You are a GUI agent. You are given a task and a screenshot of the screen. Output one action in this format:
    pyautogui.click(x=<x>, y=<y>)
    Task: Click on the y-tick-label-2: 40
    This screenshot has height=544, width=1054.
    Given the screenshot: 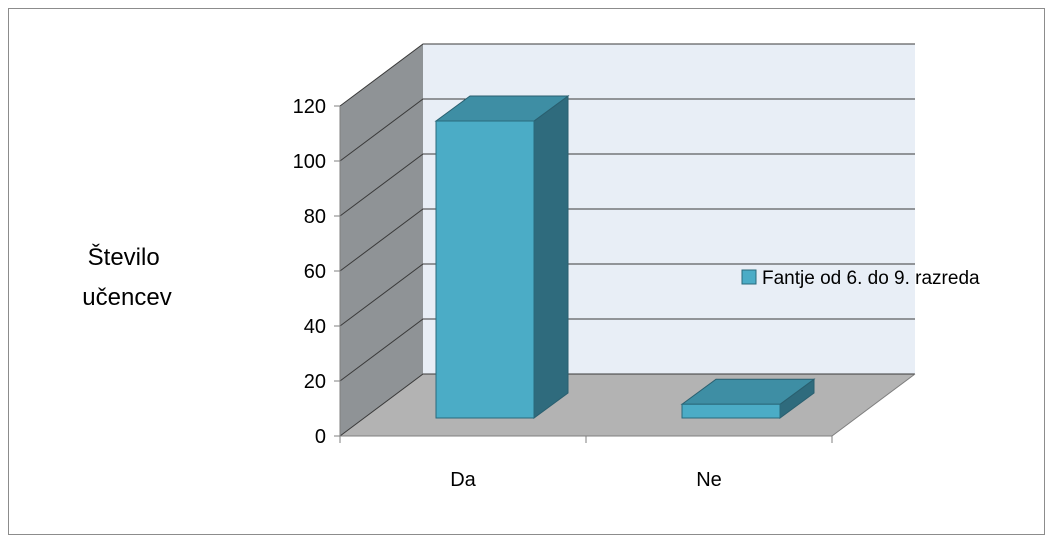 What is the action you would take?
    pyautogui.click(x=315, y=327)
    